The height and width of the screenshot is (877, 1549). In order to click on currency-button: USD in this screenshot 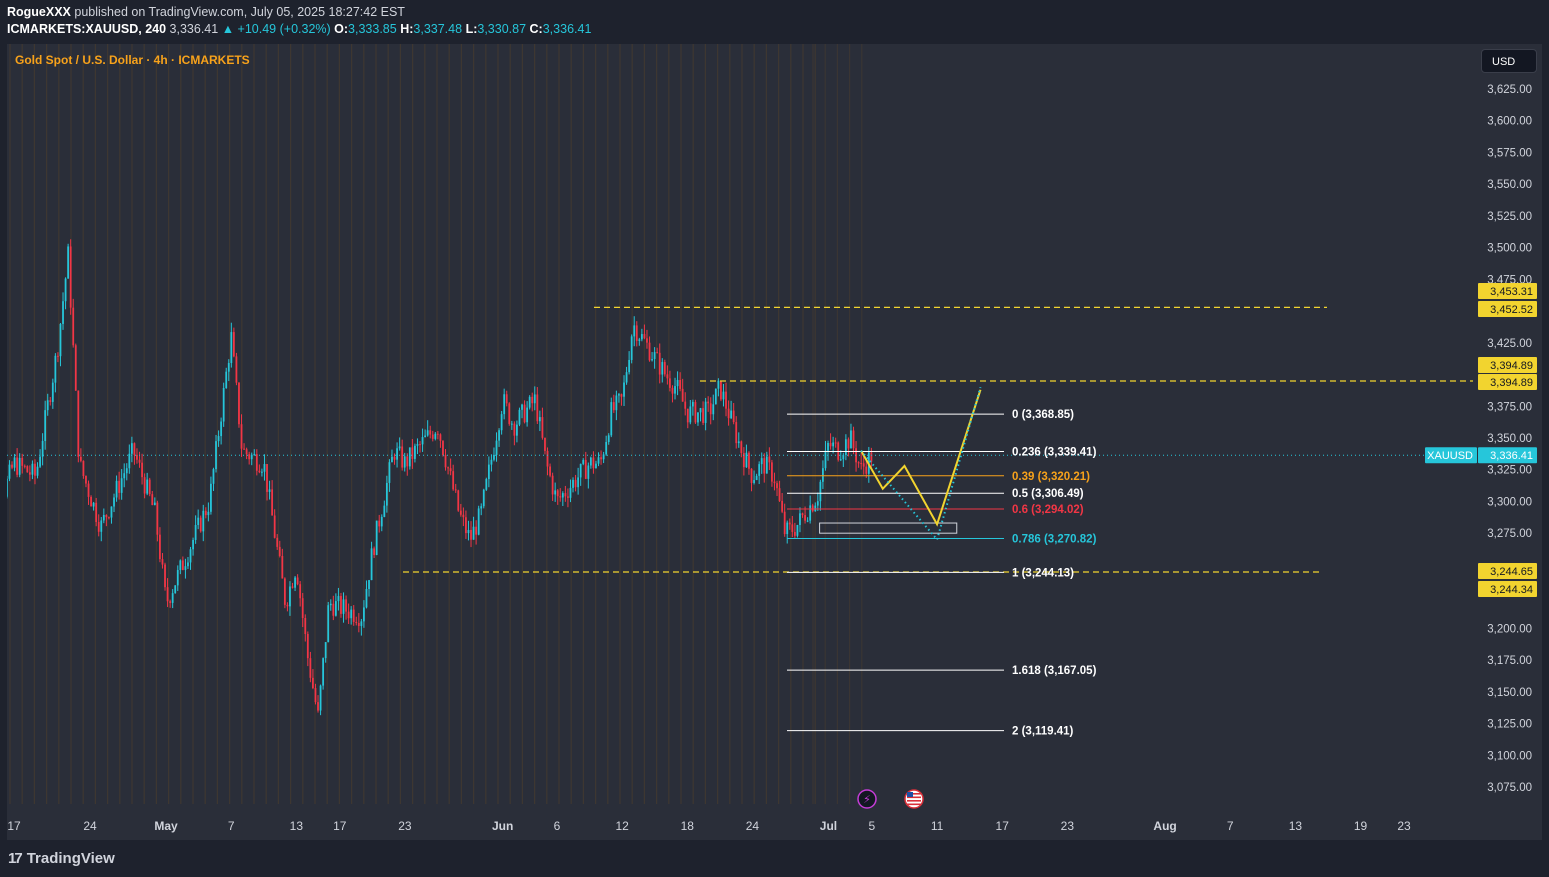, I will do `click(1509, 61)`.